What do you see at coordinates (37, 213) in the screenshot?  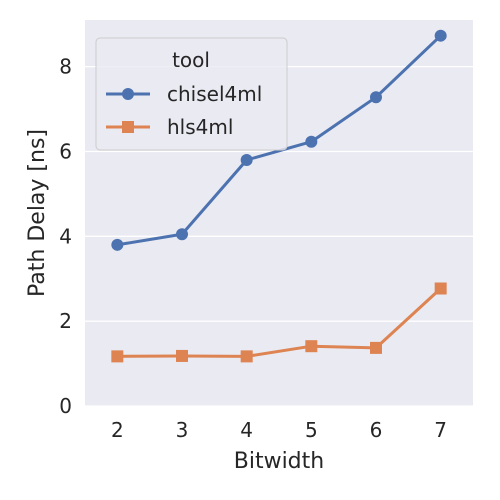 I see `y-axis-label: Path Delay [ns]` at bounding box center [37, 213].